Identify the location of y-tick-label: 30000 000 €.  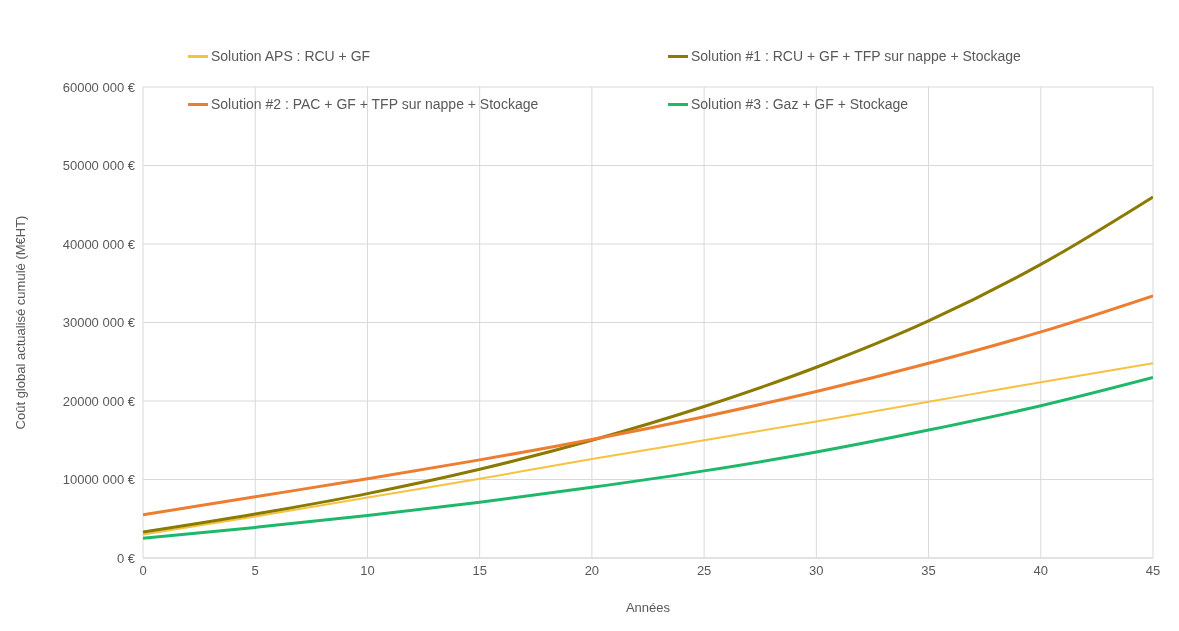
(99, 323).